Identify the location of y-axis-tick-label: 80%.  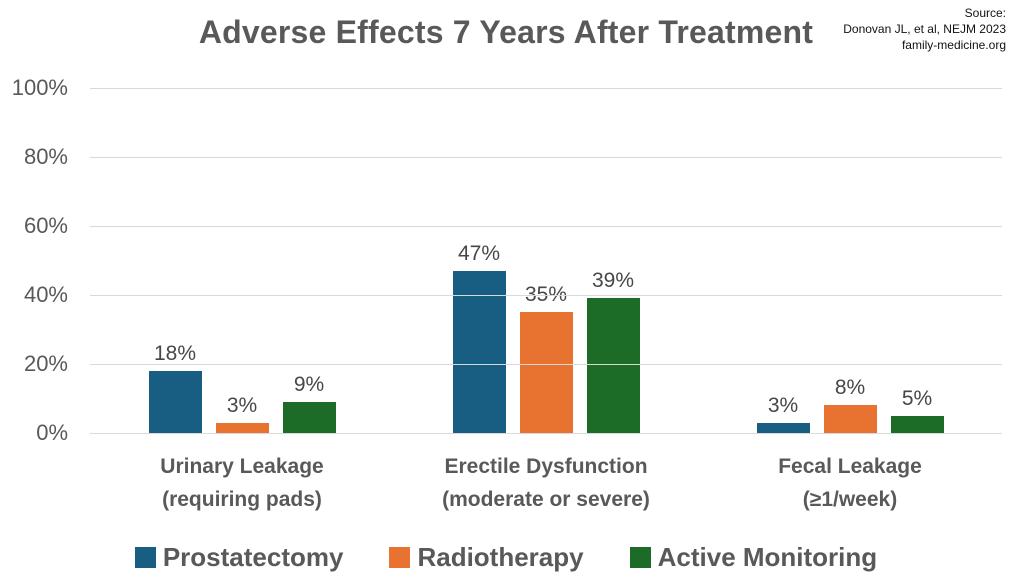
(45, 156).